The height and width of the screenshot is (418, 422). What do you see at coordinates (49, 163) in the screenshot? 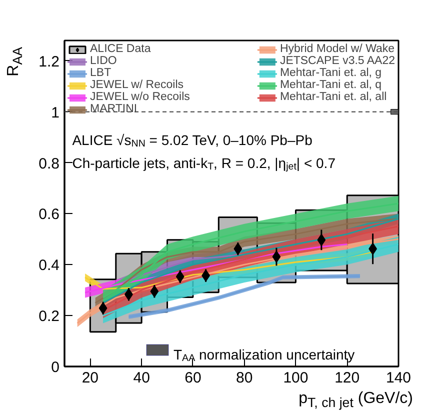
I see `y-tick-label: 0.8` at bounding box center [49, 163].